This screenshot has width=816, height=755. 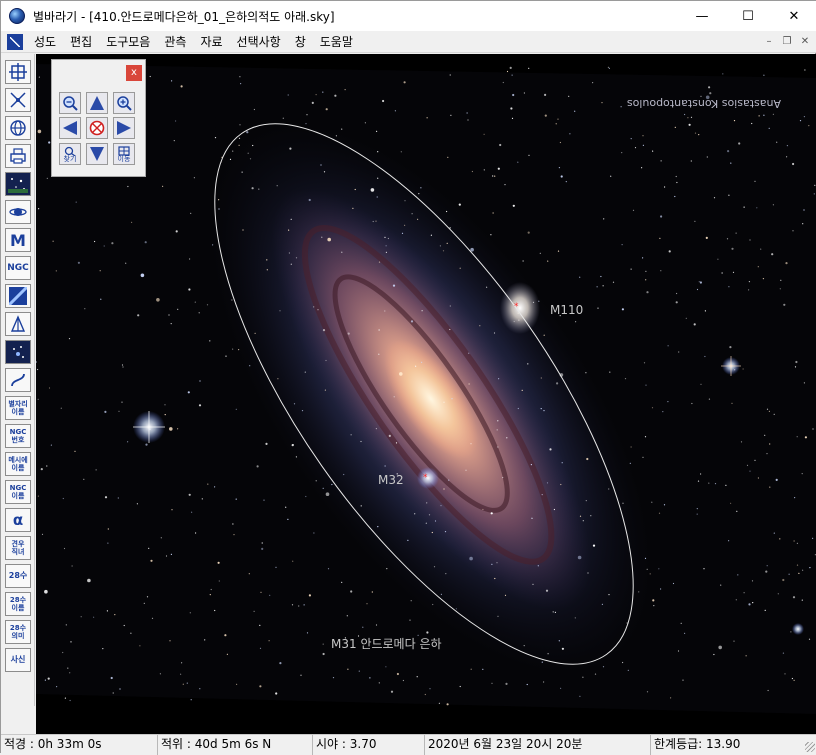 I want to click on star-field-button, so click(x=18, y=184).